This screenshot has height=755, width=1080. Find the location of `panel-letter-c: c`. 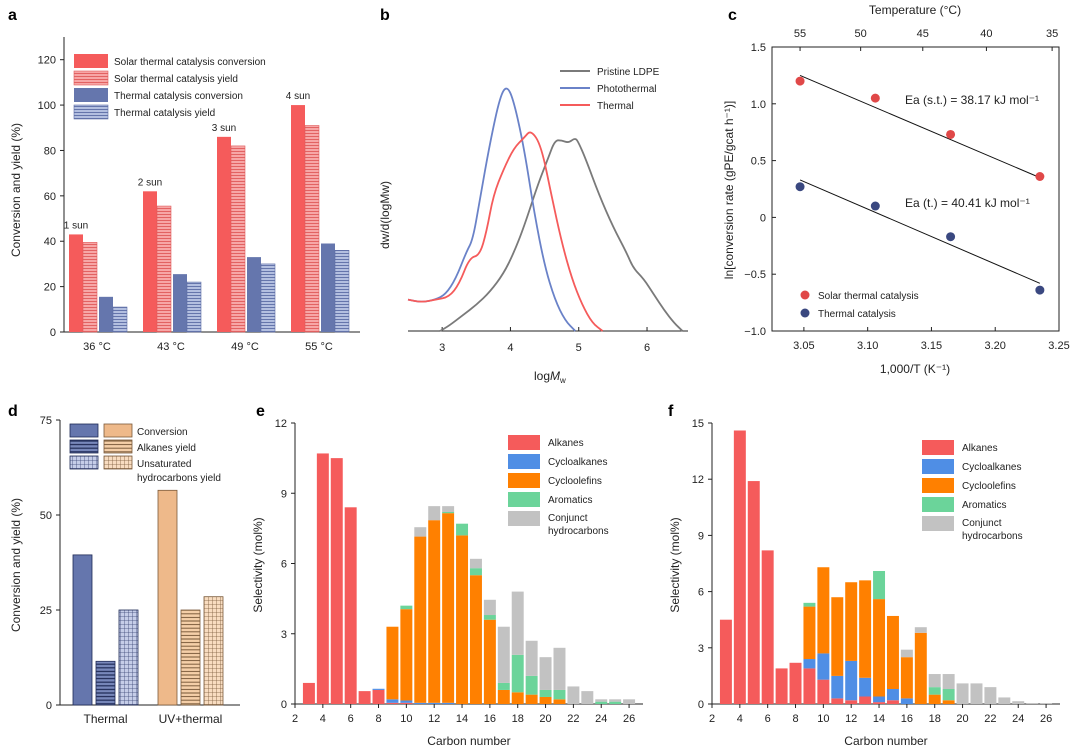

panel-letter-c: c is located at coordinates (732, 15).